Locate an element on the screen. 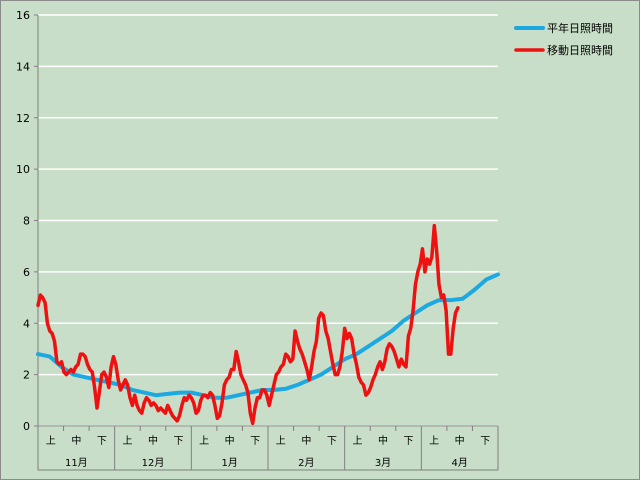  y-tick-label: 8 is located at coordinates (26, 221).